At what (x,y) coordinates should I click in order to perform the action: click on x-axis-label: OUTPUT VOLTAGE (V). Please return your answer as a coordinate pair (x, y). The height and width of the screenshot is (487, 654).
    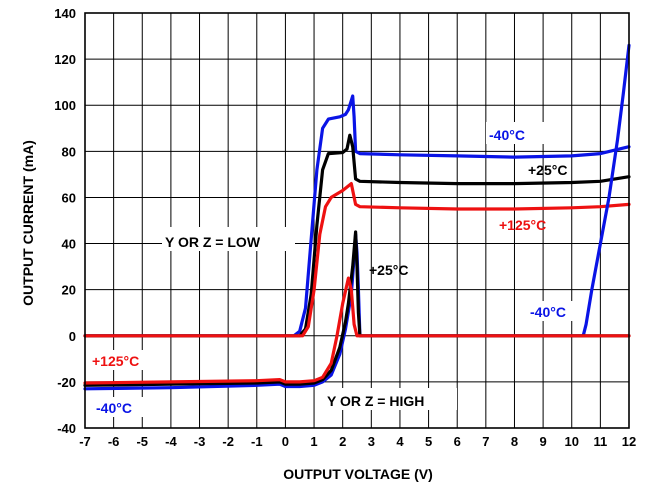
    Looking at the image, I should click on (358, 474).